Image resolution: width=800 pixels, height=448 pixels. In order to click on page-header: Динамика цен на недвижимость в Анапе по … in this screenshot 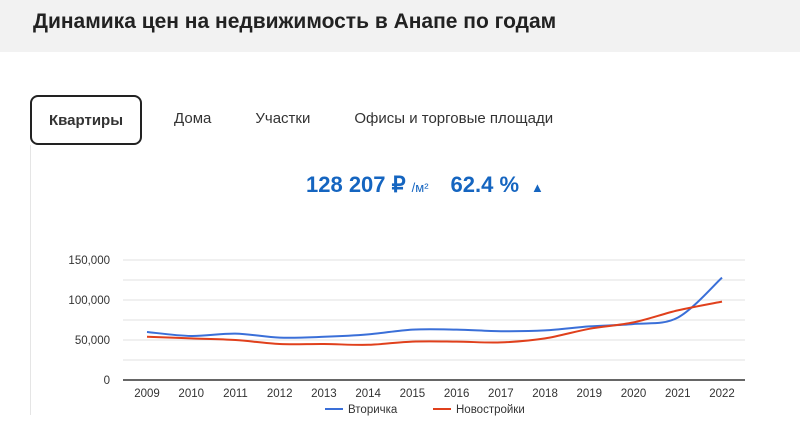, I will do `click(400, 26)`.